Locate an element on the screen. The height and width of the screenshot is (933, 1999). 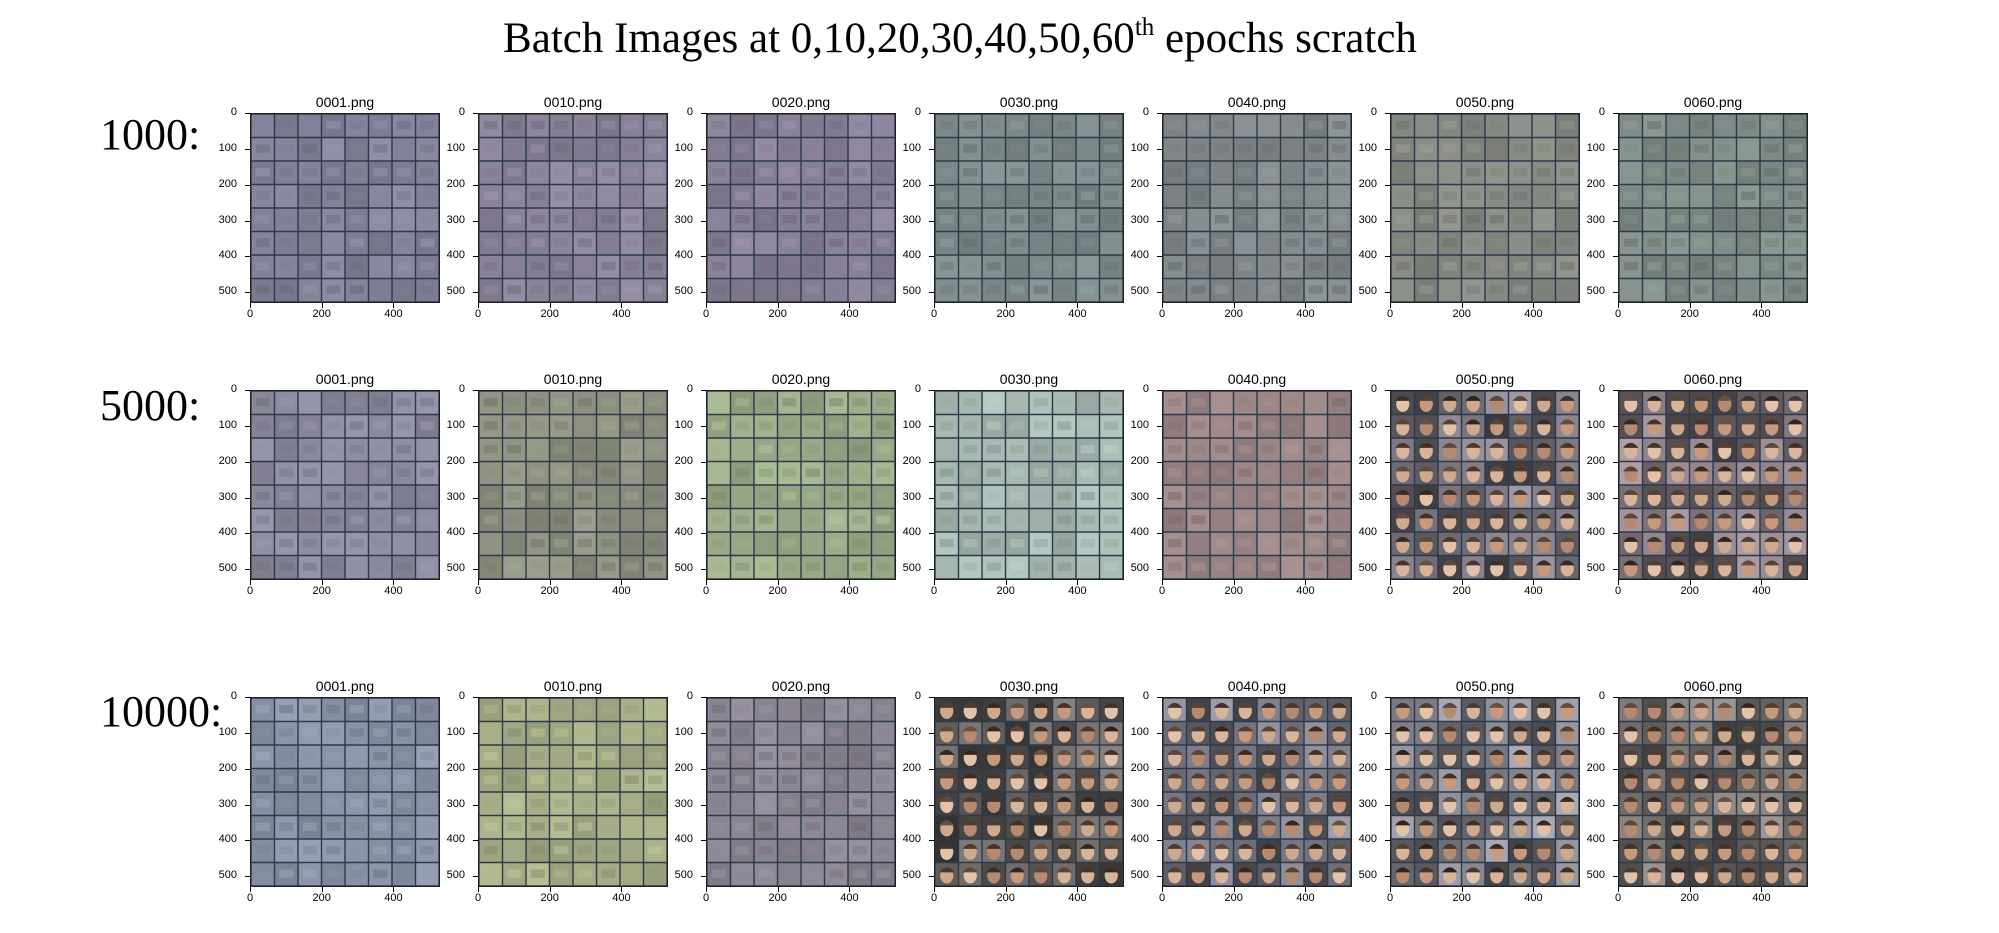
panel-title: 0050.png is located at coordinates (1485, 102).